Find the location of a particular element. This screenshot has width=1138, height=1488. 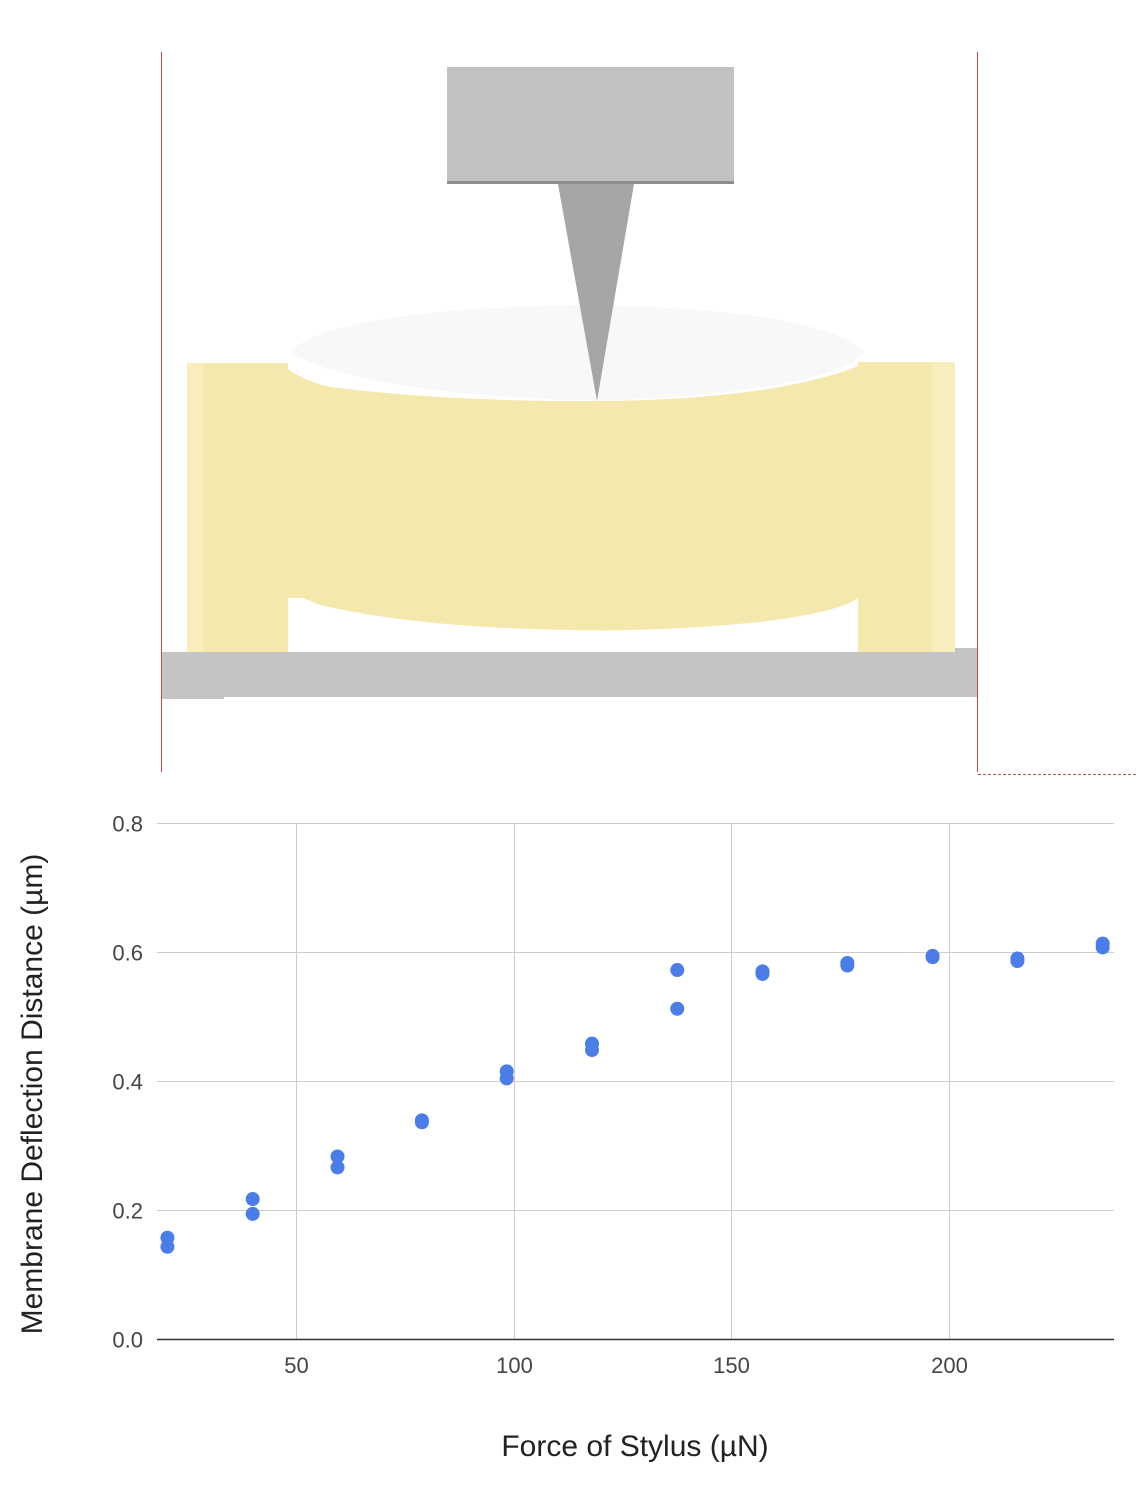

y-tick-label: 0.6 is located at coordinates (127, 953).